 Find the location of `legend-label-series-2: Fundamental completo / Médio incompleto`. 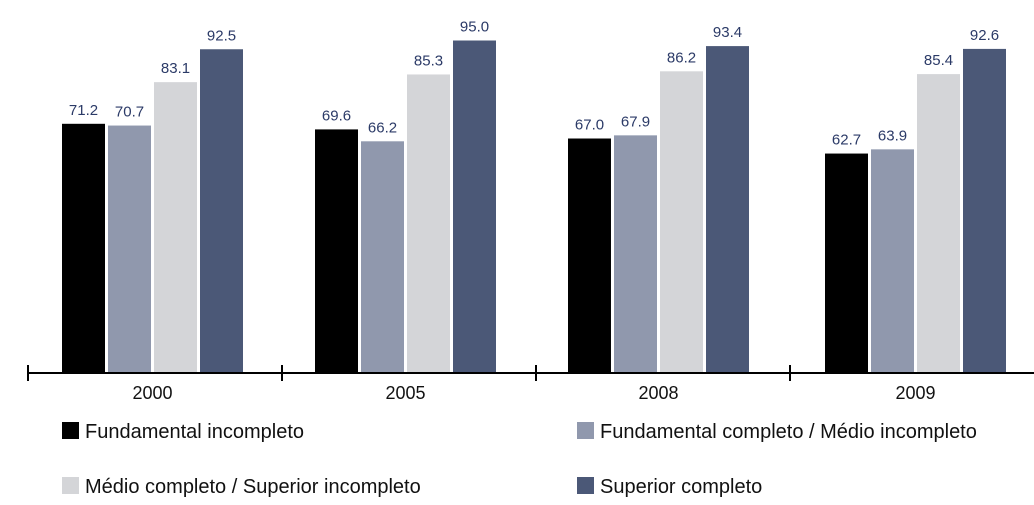

legend-label-series-2: Fundamental completo / Médio incompleto is located at coordinates (788, 432).